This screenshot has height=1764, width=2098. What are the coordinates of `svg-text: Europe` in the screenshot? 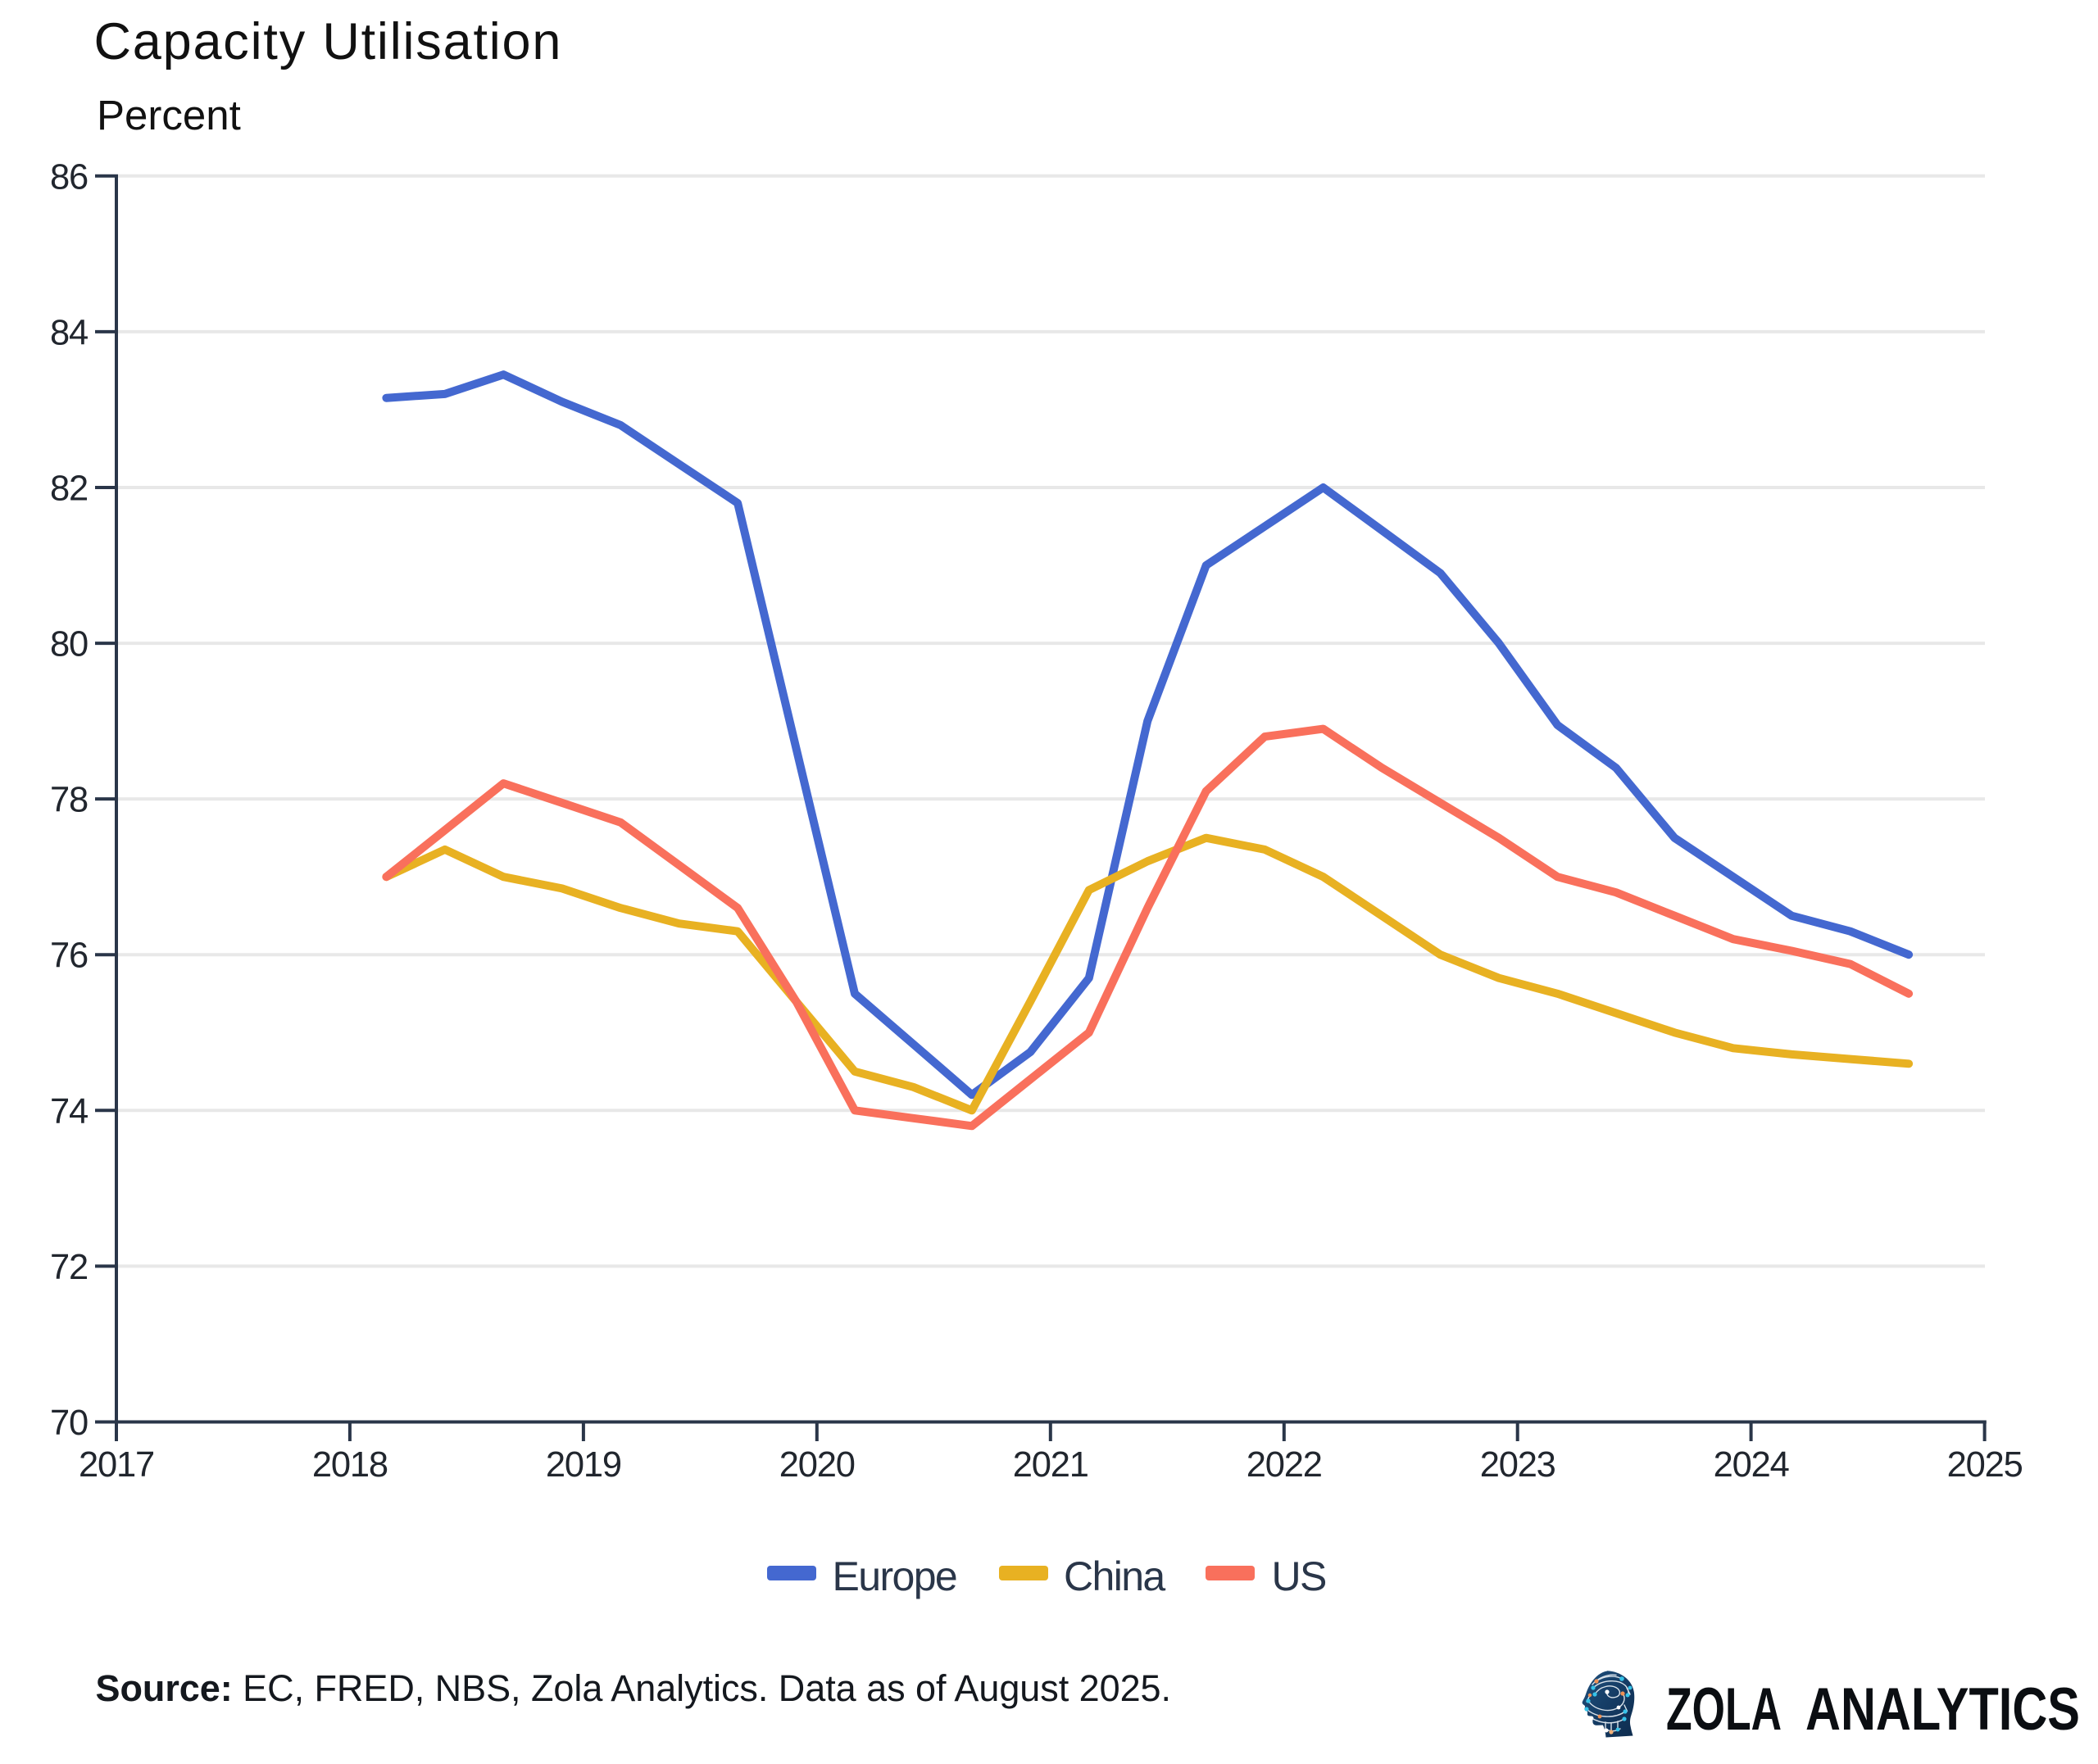 It's located at (895, 1576).